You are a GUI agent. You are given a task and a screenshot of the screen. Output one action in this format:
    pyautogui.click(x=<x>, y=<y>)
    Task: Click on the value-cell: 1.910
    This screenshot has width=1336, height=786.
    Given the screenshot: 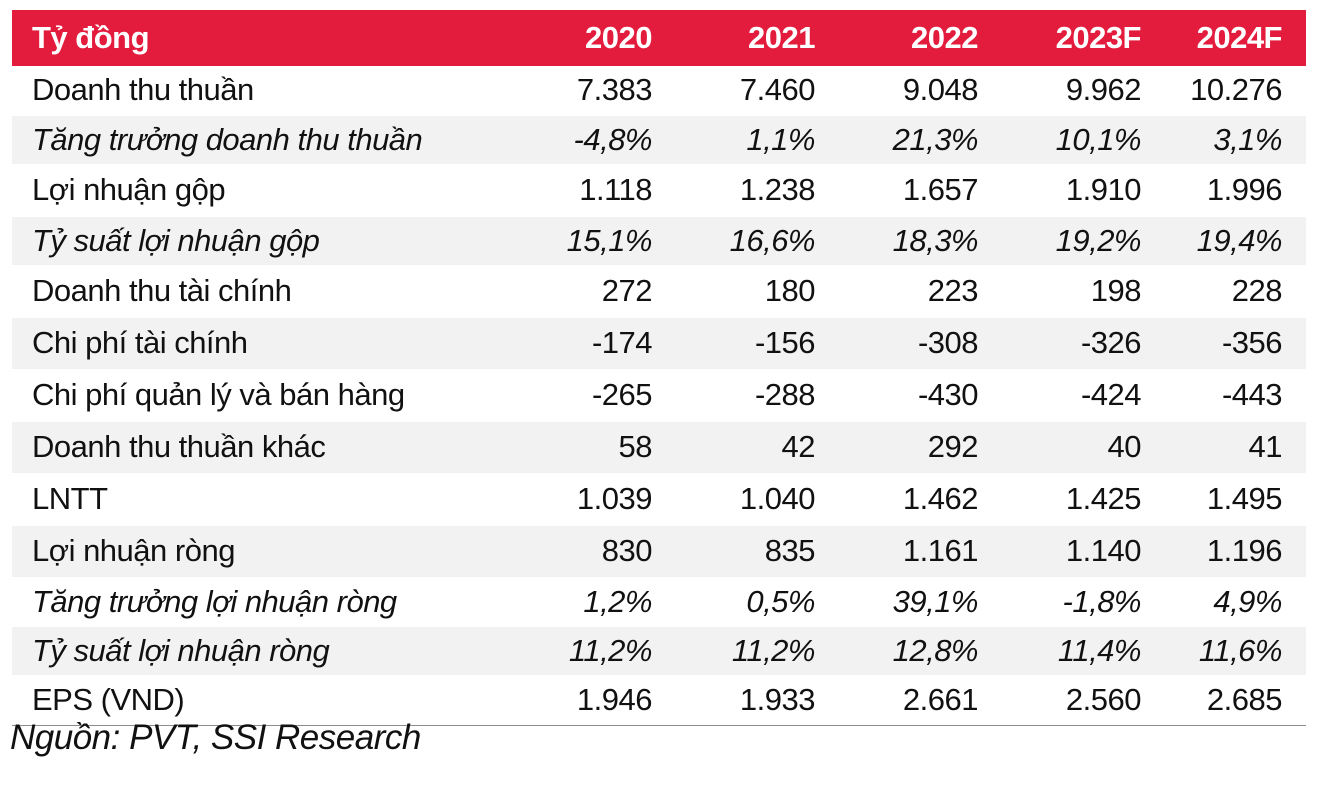 What is the action you would take?
    pyautogui.click(x=1059, y=190)
    